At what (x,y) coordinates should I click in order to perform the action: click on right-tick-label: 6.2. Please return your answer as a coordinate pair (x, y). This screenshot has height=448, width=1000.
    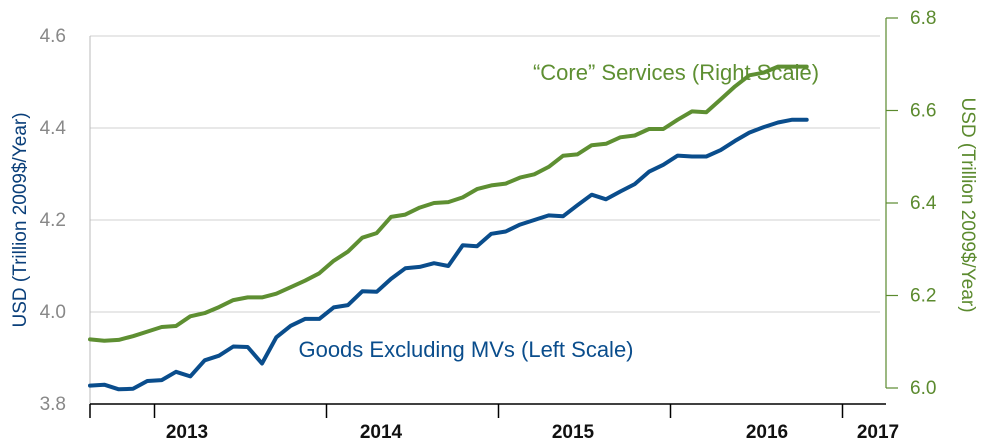
    Looking at the image, I should click on (923, 296).